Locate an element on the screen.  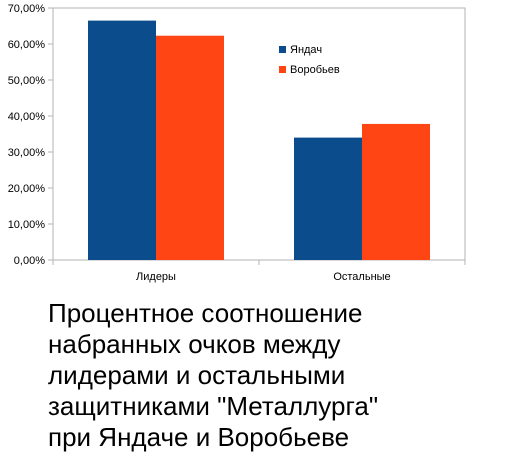
y-tick-label: 30,00% is located at coordinates (27, 153).